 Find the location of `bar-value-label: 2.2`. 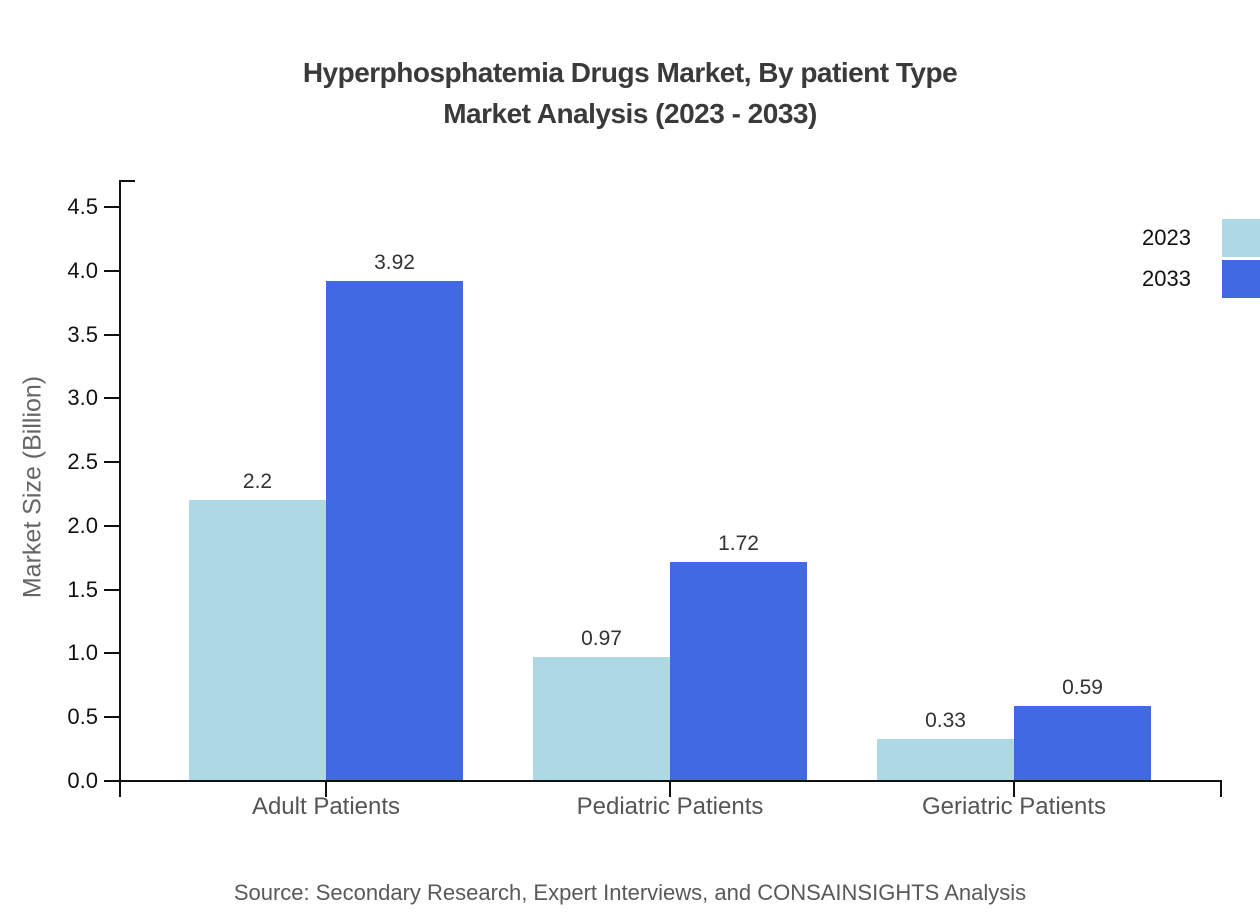

bar-value-label: 2.2 is located at coordinates (257, 482).